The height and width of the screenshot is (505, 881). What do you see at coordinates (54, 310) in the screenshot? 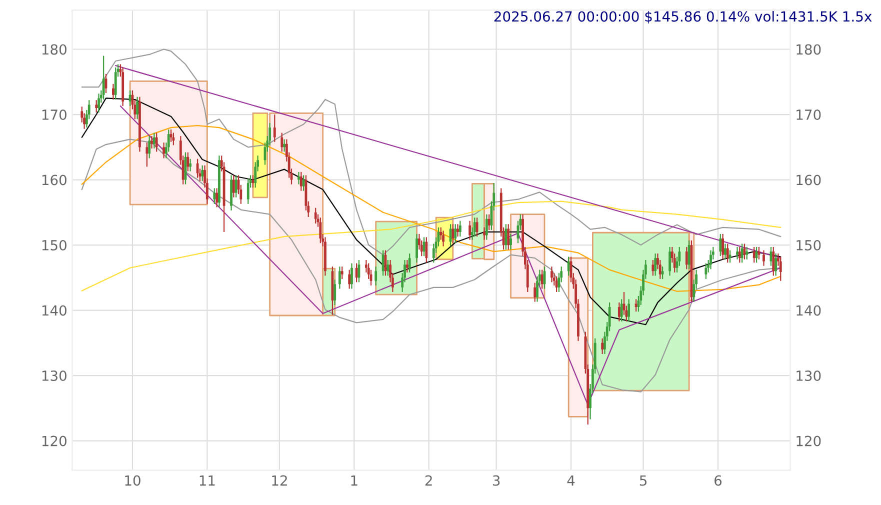
I see `y-tick-label: 140` at bounding box center [54, 310].